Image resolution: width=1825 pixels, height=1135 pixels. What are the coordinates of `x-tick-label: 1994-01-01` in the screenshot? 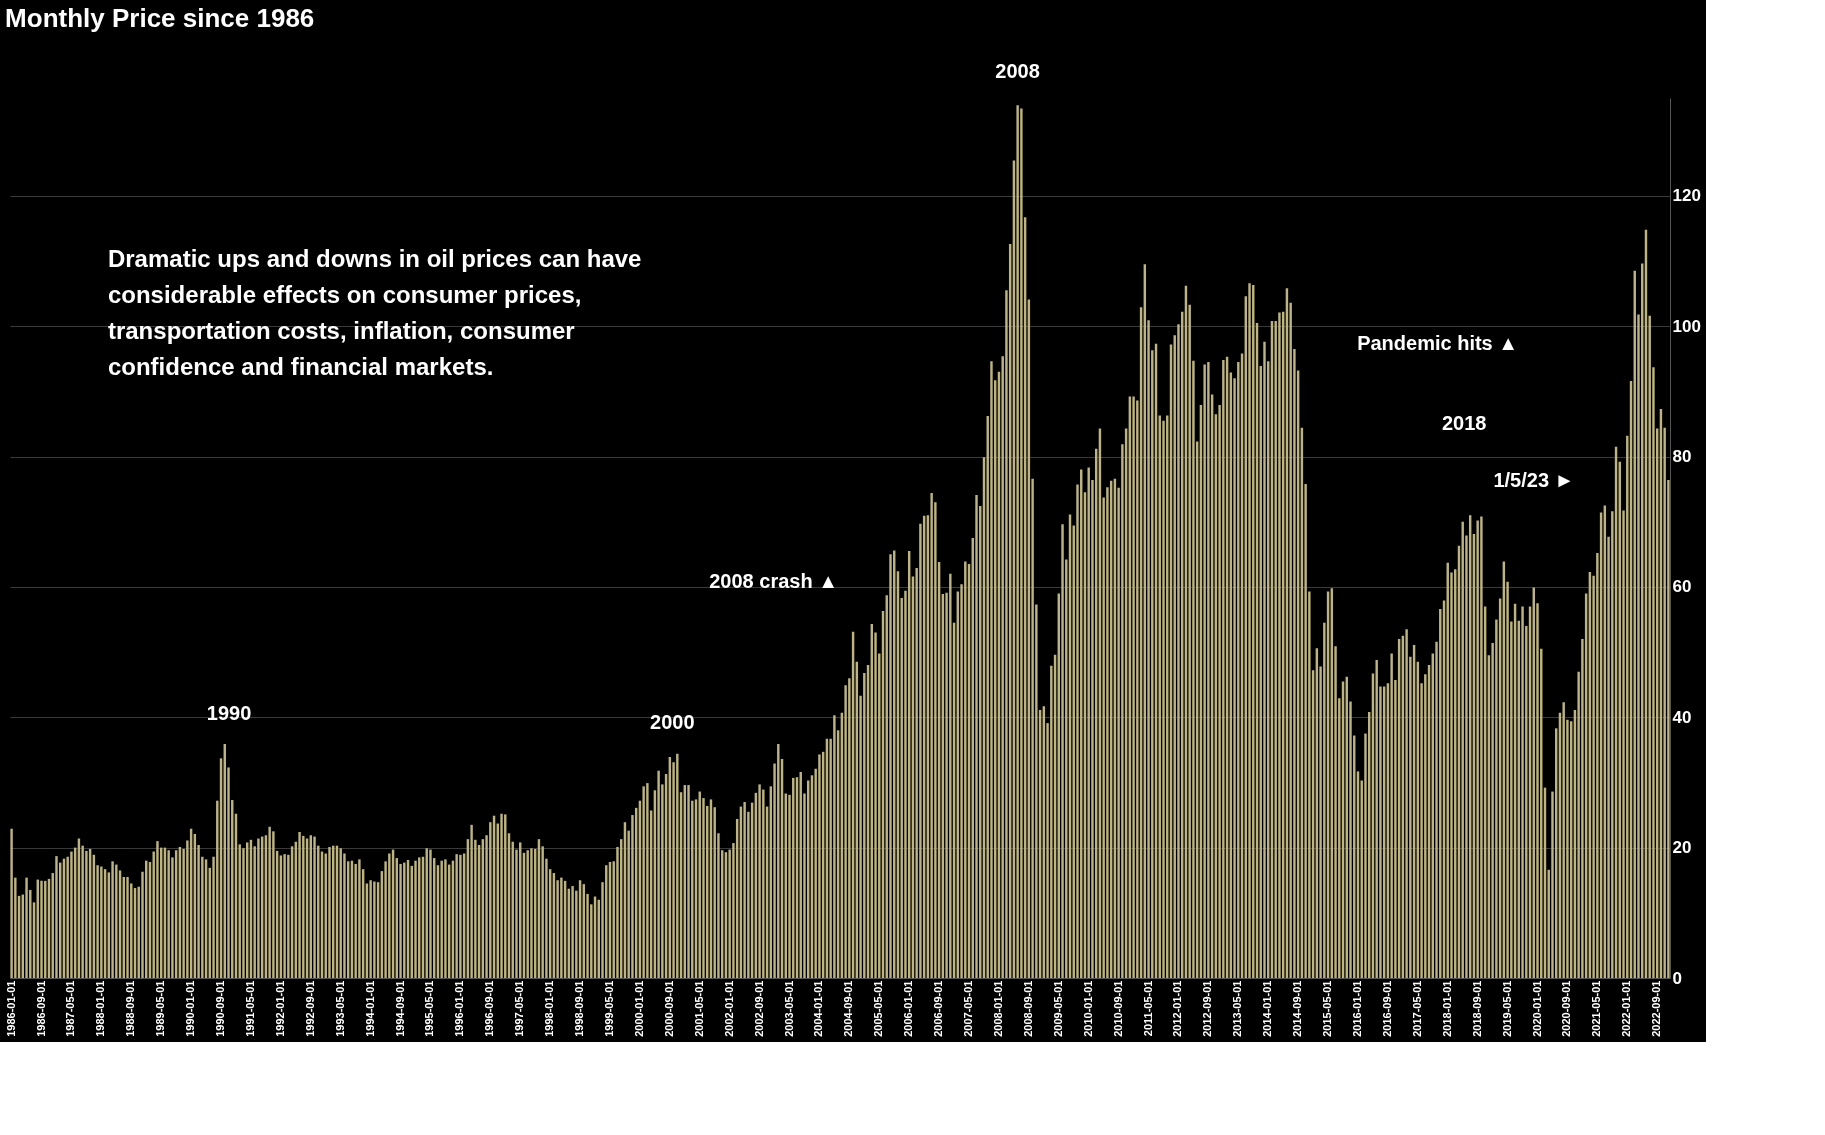 It's located at (369, 1008).